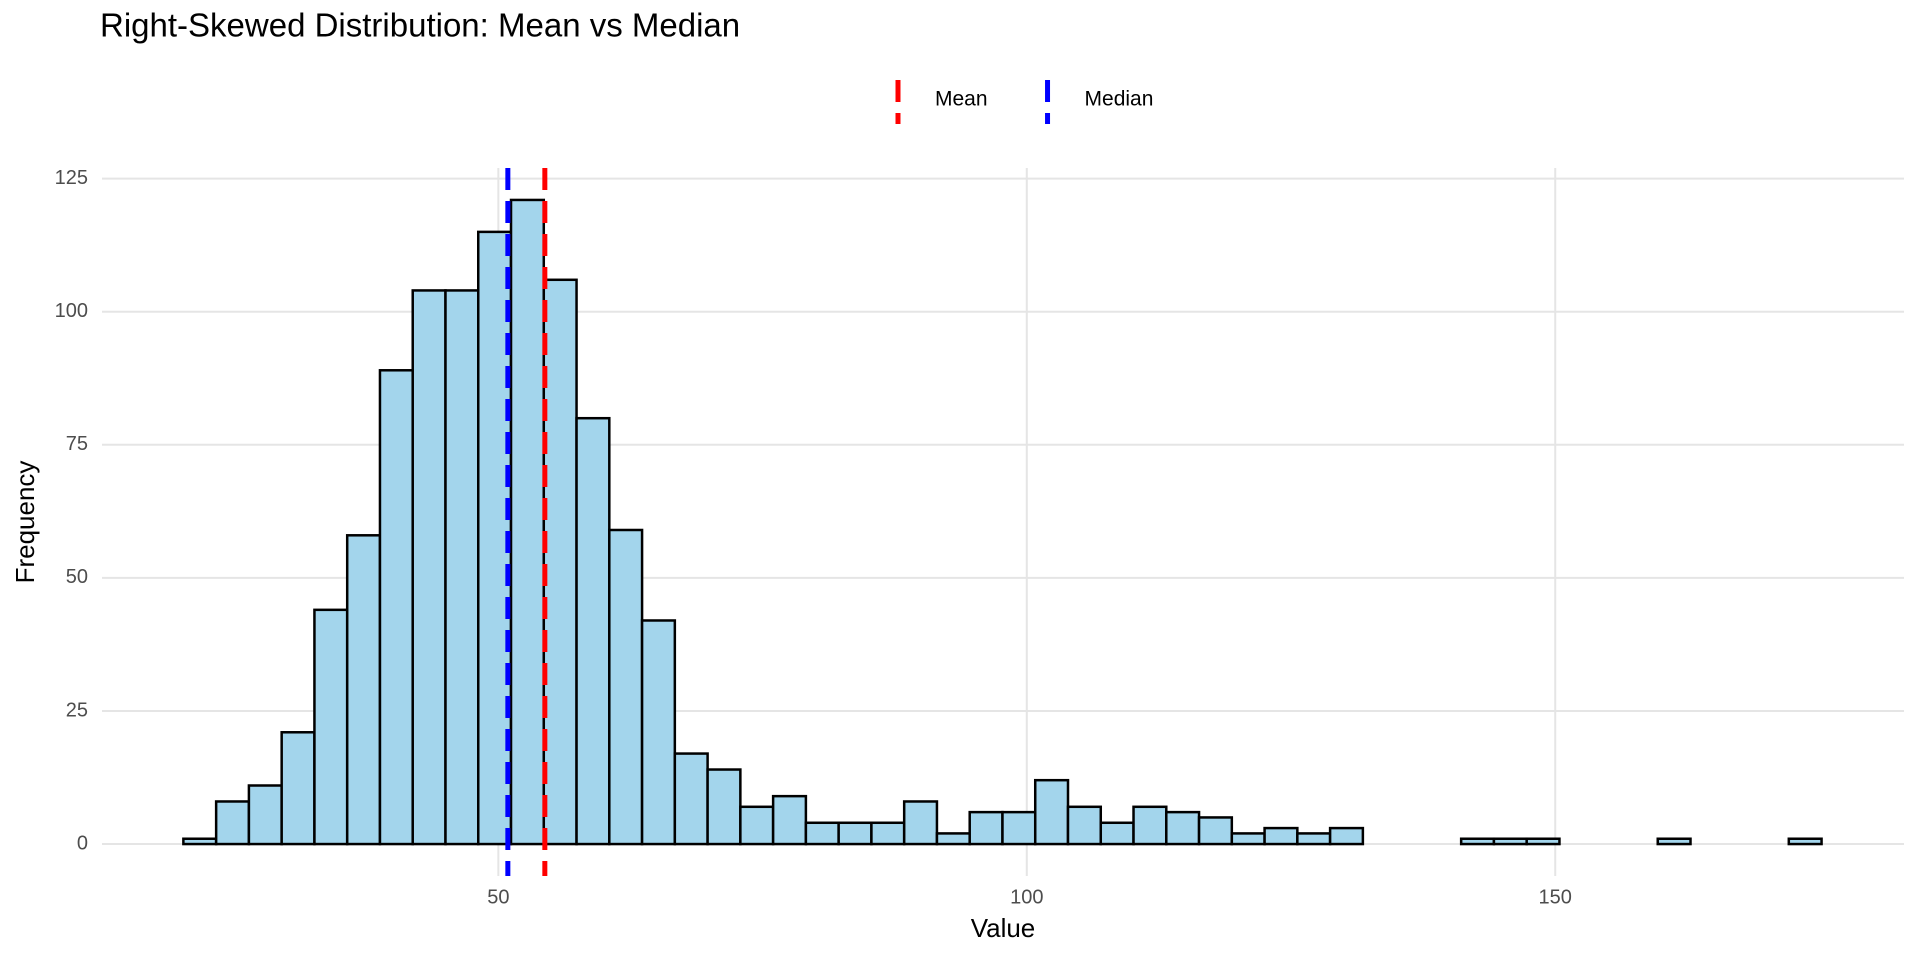 The height and width of the screenshot is (965, 1920). What do you see at coordinates (1003, 928) in the screenshot?
I see `x-axis-label: Value` at bounding box center [1003, 928].